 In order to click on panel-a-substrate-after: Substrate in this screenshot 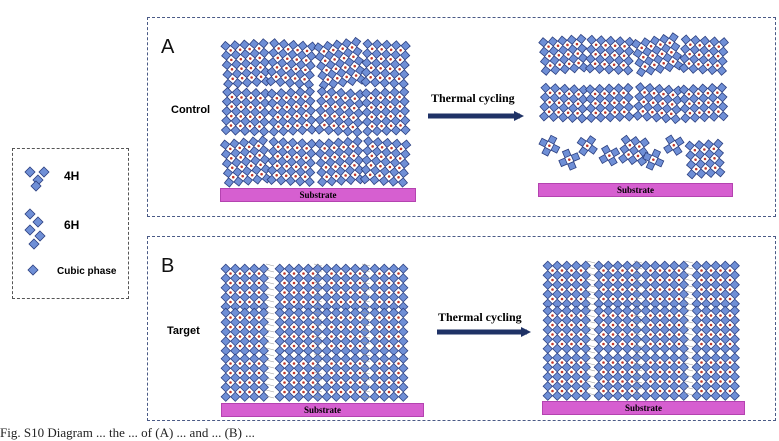, I will do `click(635, 190)`.